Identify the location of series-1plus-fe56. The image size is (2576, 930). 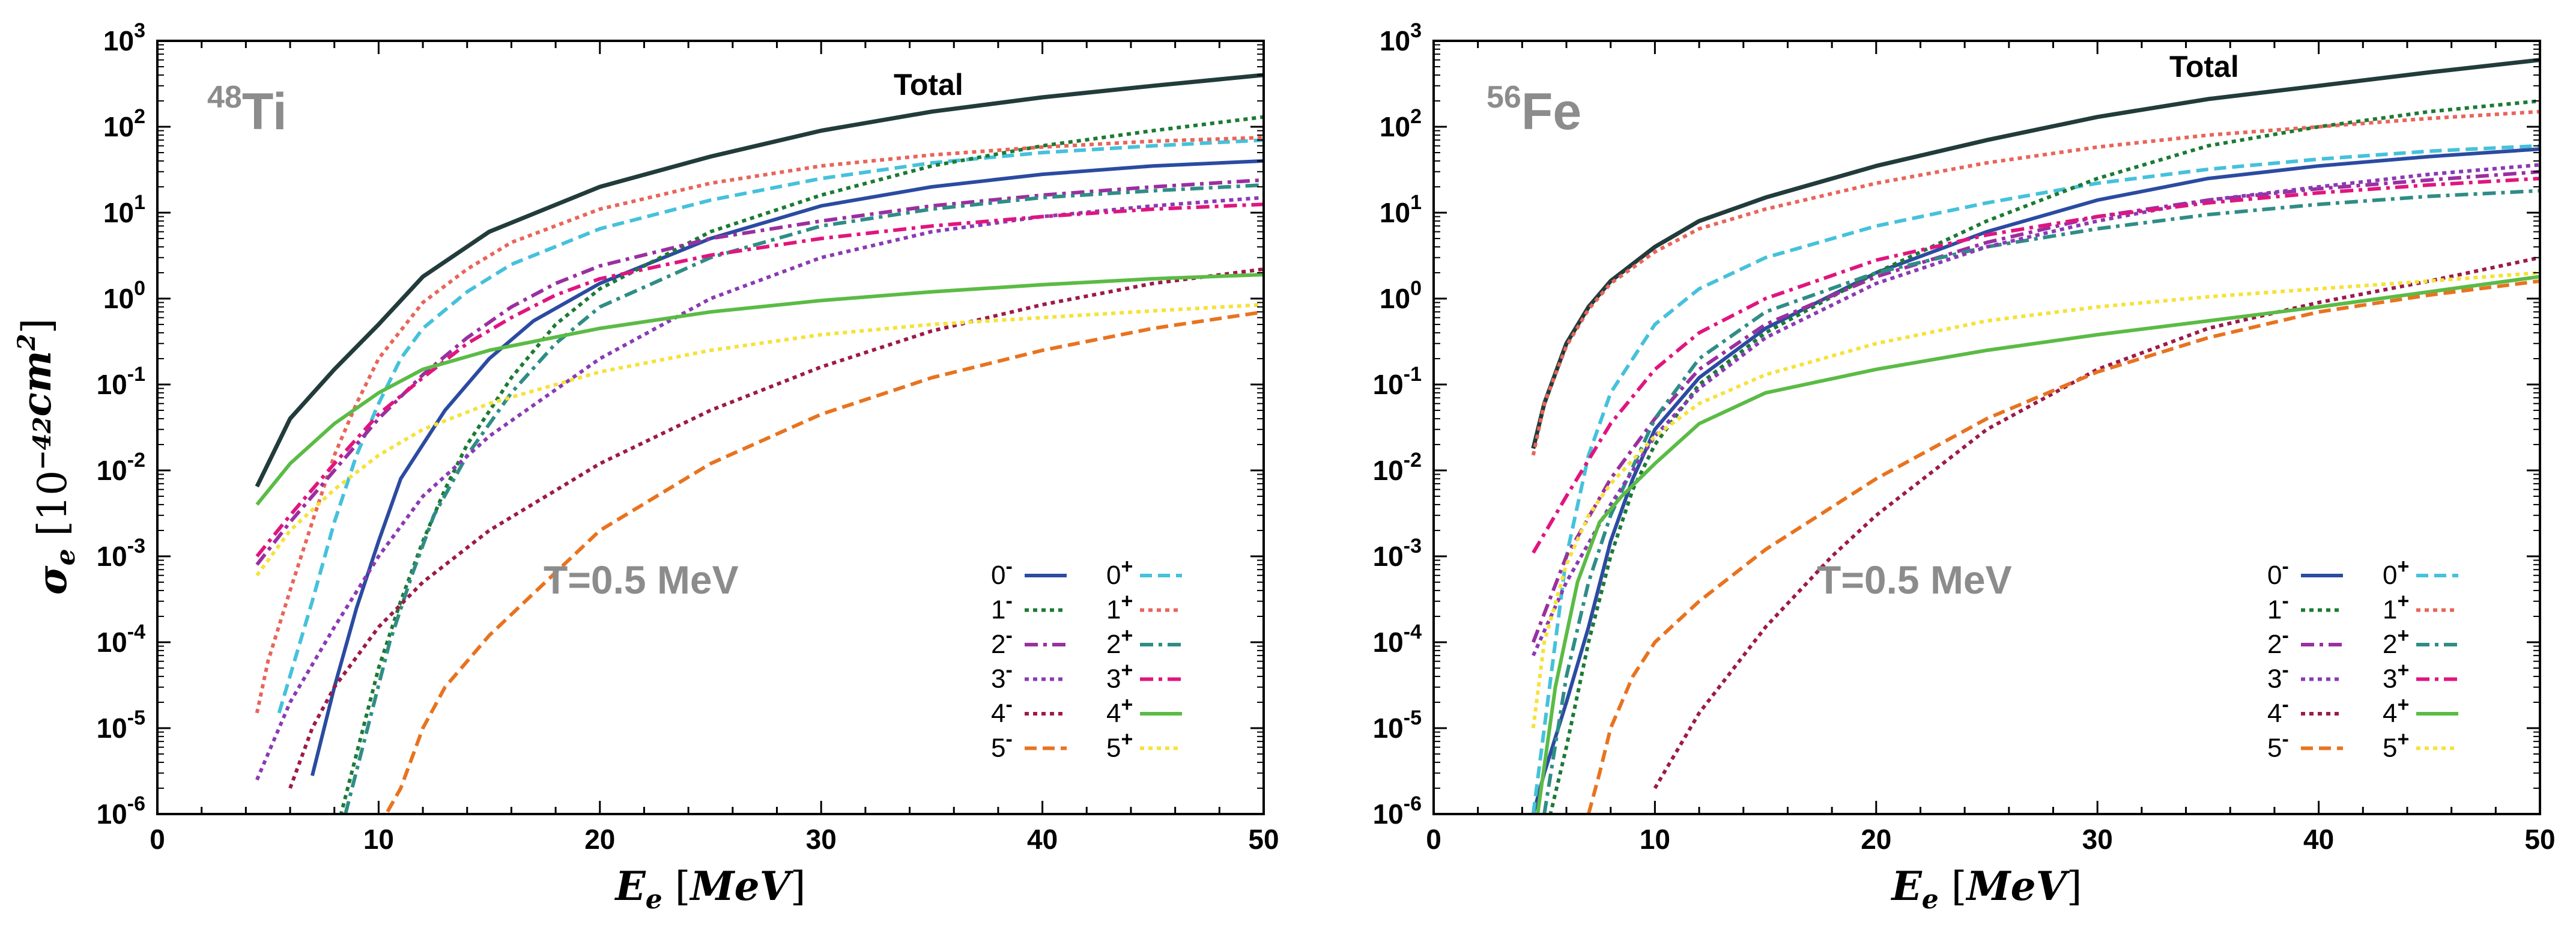
(2035, 282).